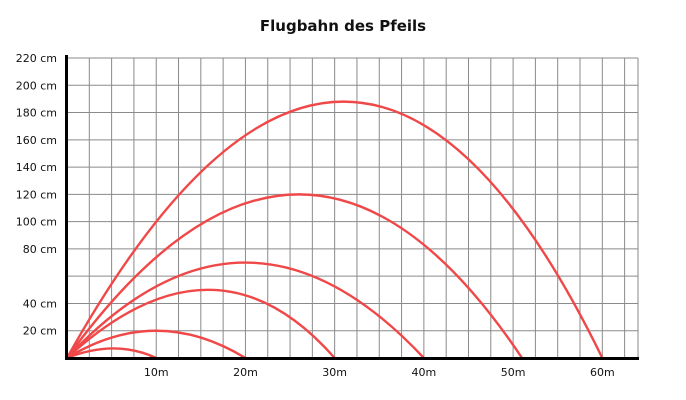  What do you see at coordinates (36, 140) in the screenshot?
I see `y-tick-label: 160 cm` at bounding box center [36, 140].